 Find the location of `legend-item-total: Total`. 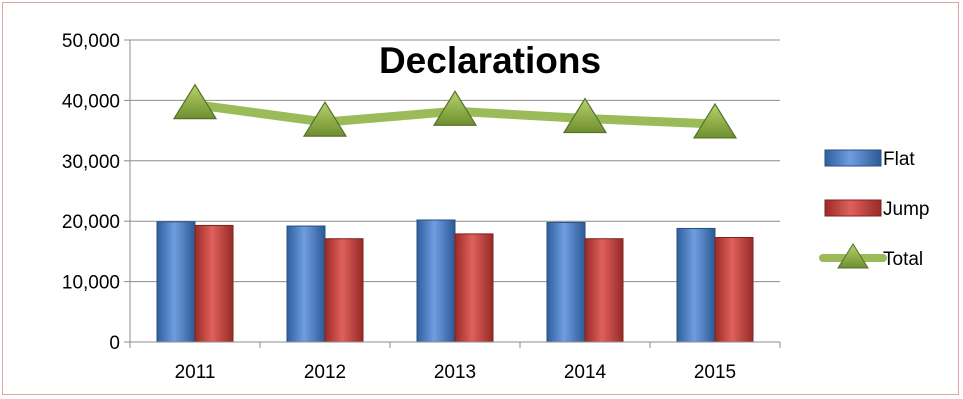

legend-item-total: Total is located at coordinates (871, 256).